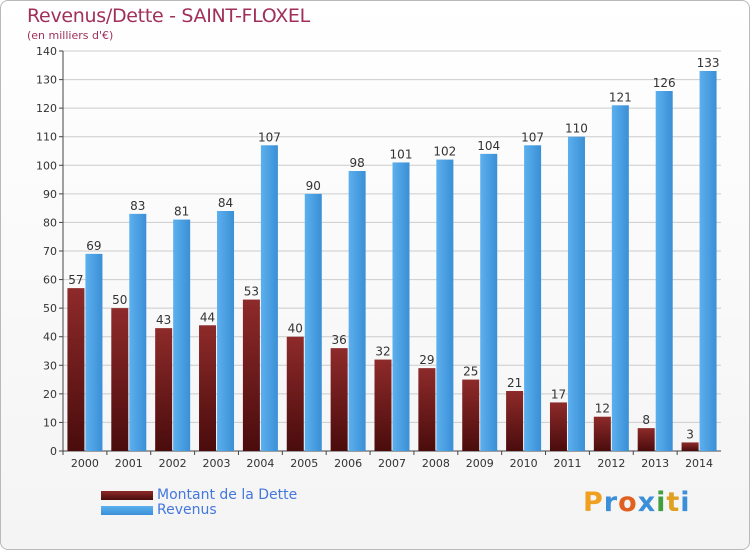 This screenshot has width=750, height=550. I want to click on bar-revenue-2014, so click(708, 261).